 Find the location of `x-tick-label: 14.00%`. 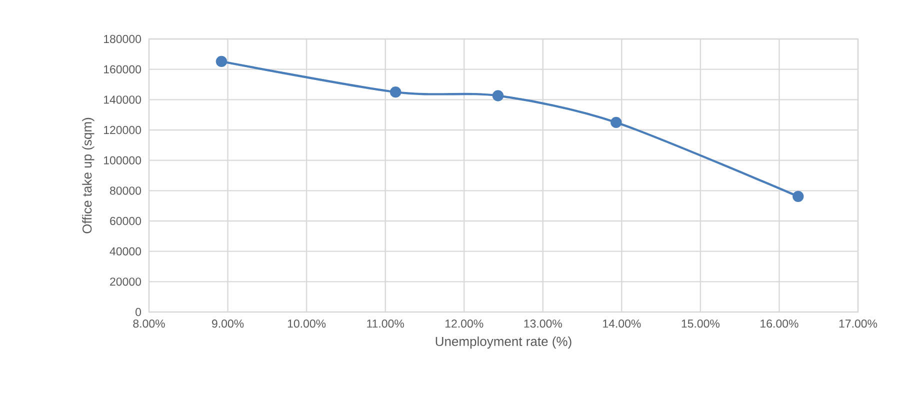

x-tick-label: 14.00% is located at coordinates (622, 324).